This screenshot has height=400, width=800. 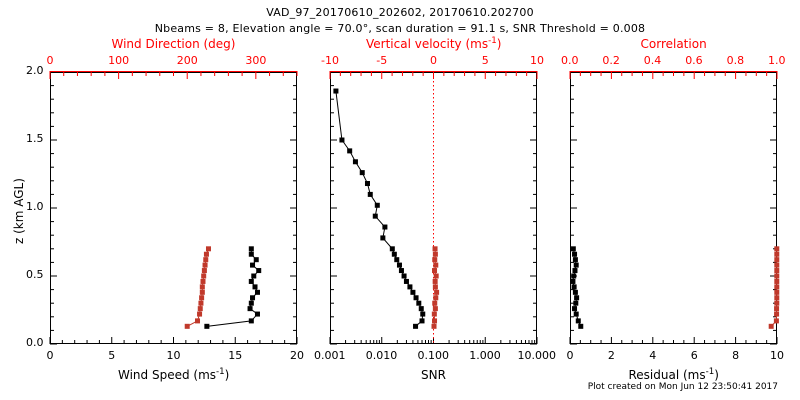 I want to click on x-tick-label: 0.001, so click(x=330, y=355).